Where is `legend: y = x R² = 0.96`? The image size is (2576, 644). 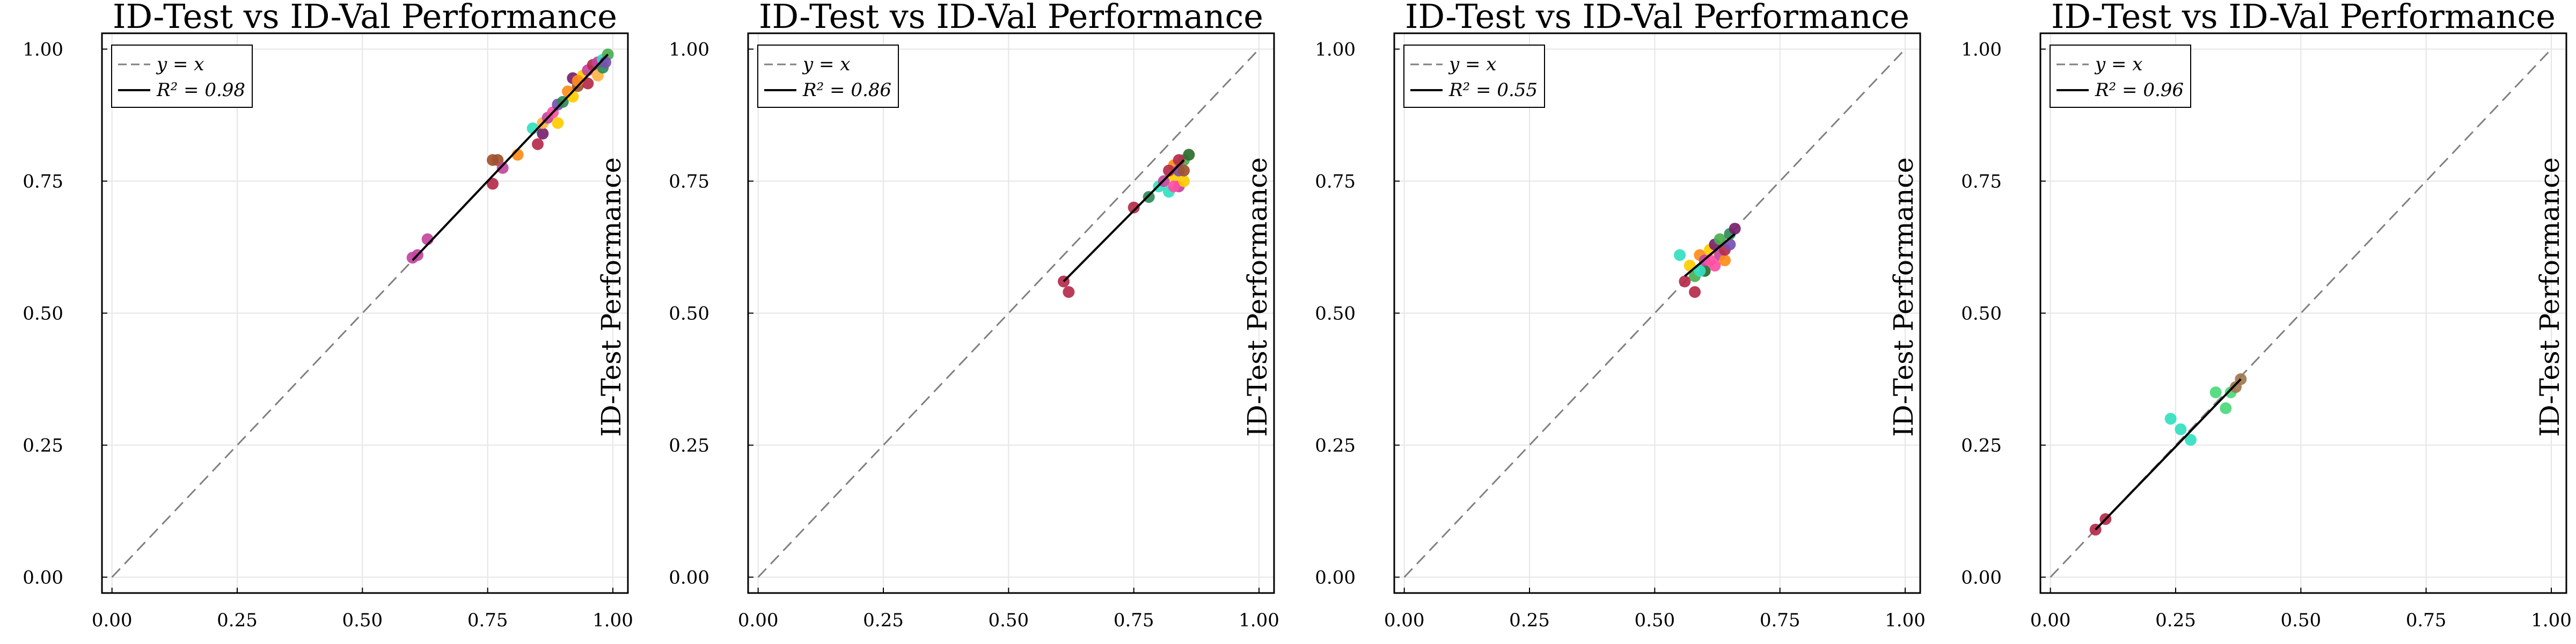 legend: y = x R² = 0.96 is located at coordinates (2120, 76).